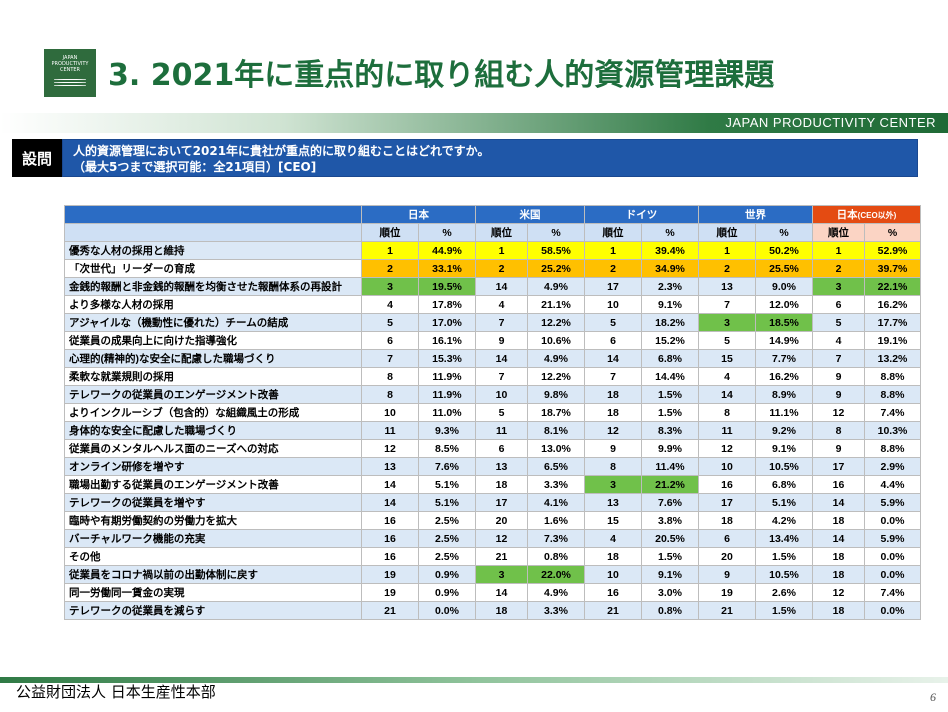 This screenshot has width=948, height=712. I want to click on logo-line3: CENTER, so click(70, 70).